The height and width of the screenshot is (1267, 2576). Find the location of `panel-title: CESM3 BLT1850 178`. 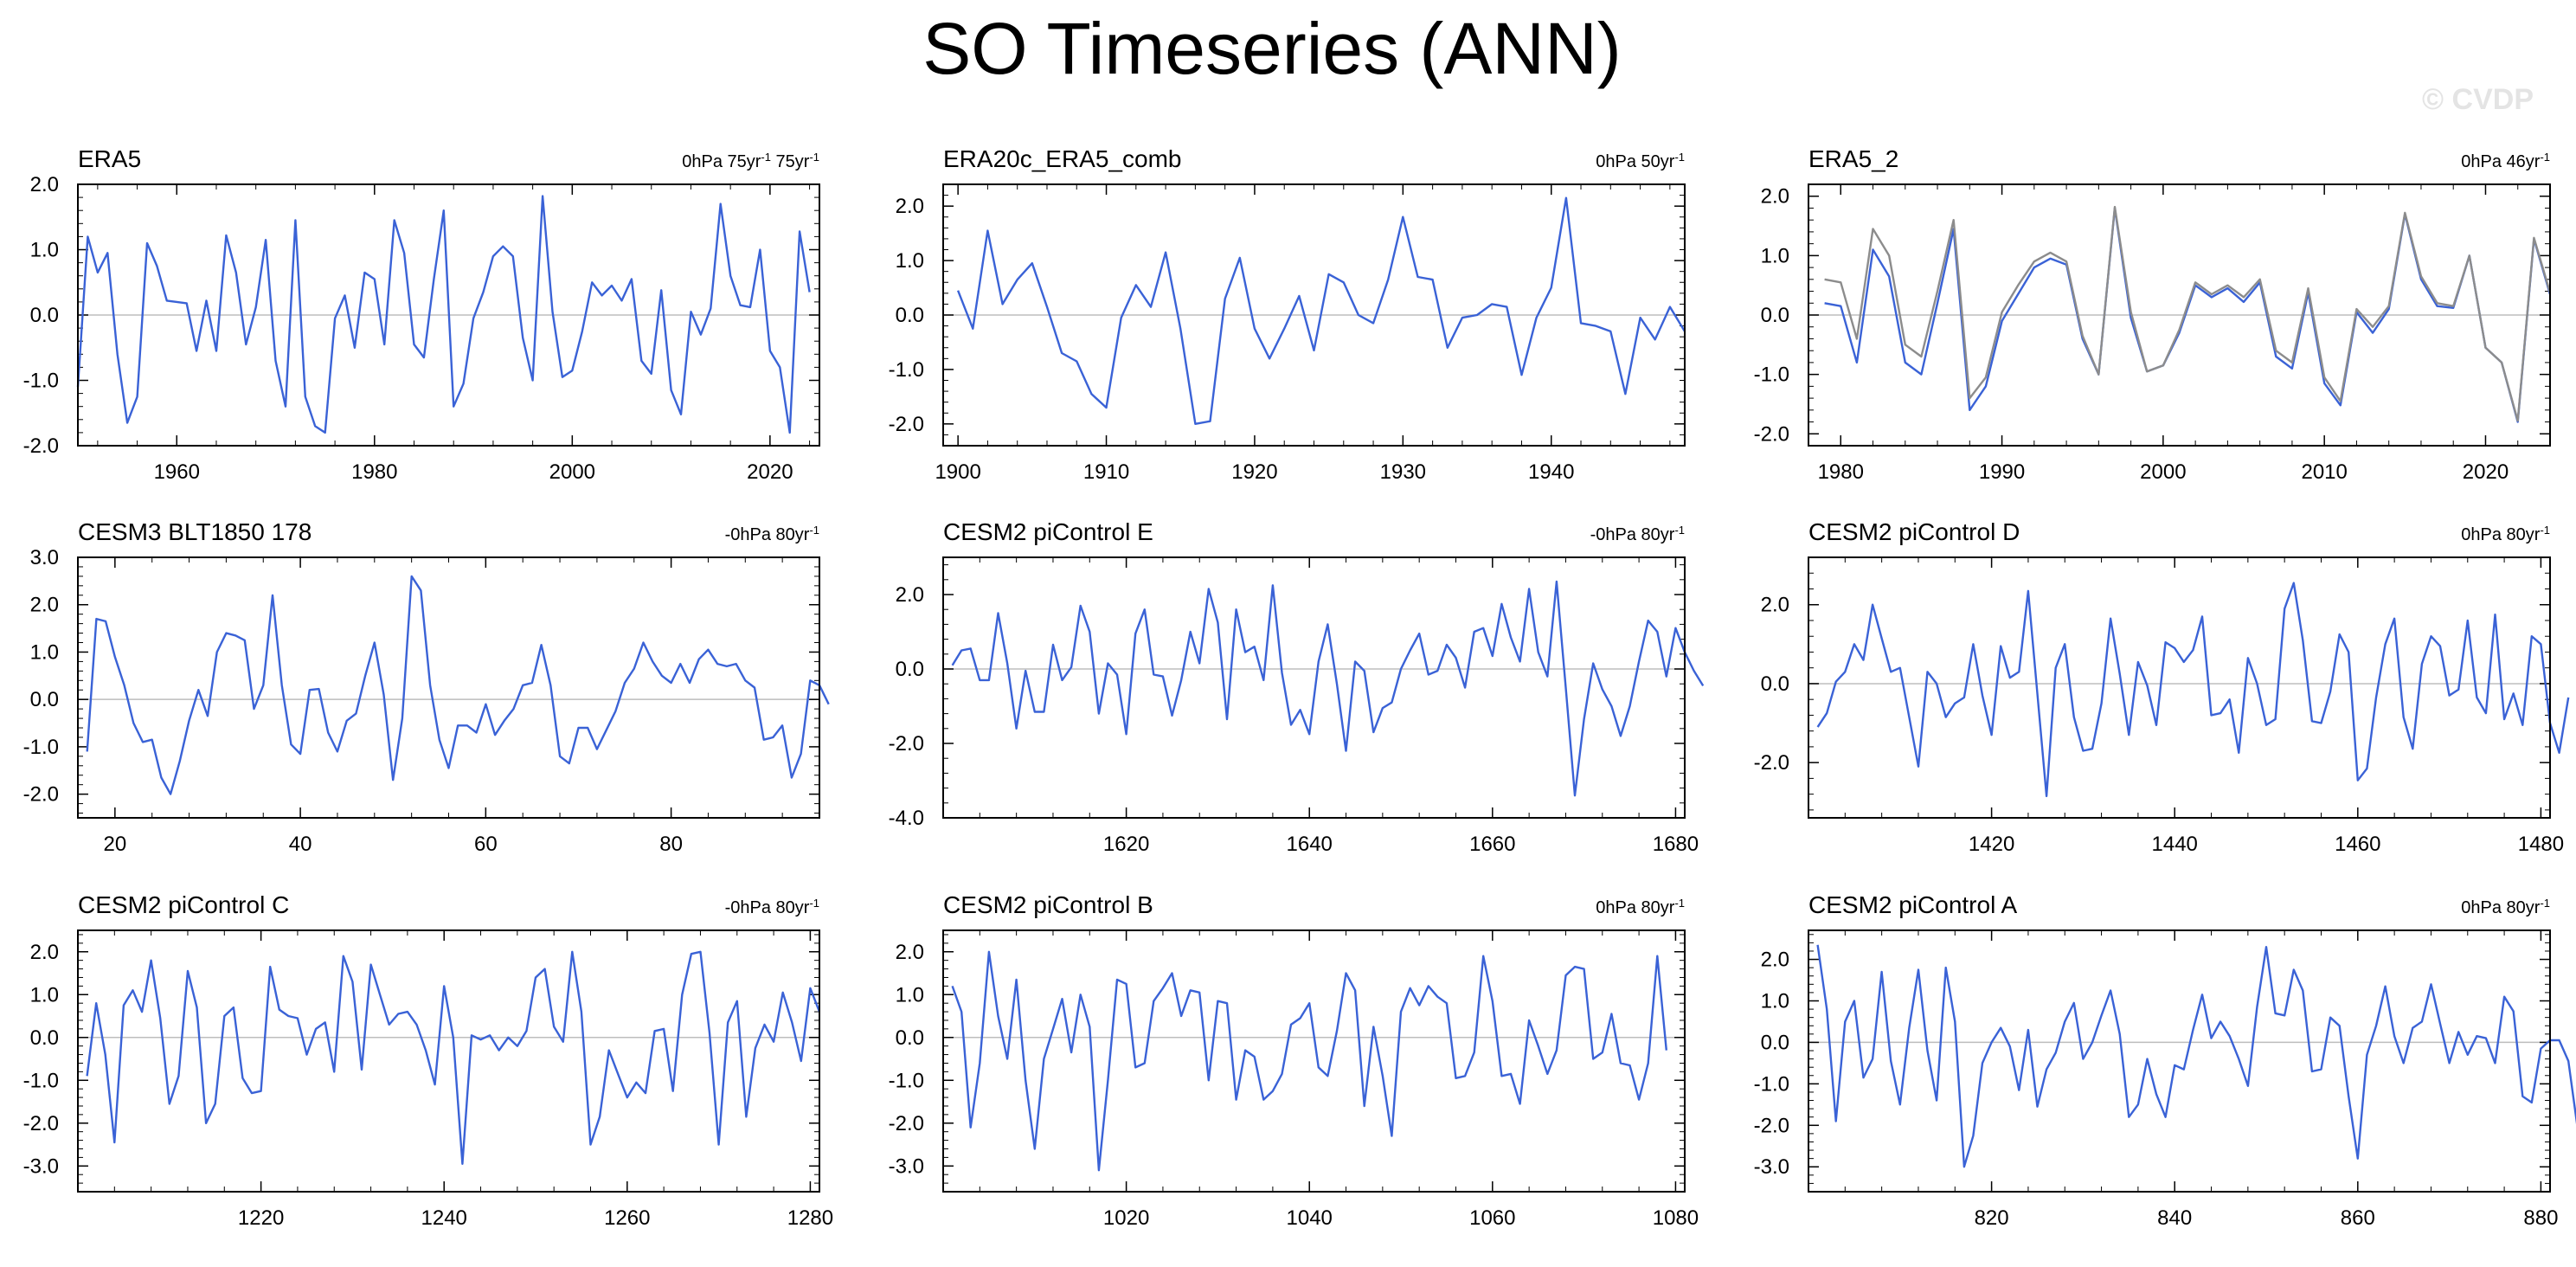

panel-title: CESM3 BLT1850 178 is located at coordinates (195, 532).